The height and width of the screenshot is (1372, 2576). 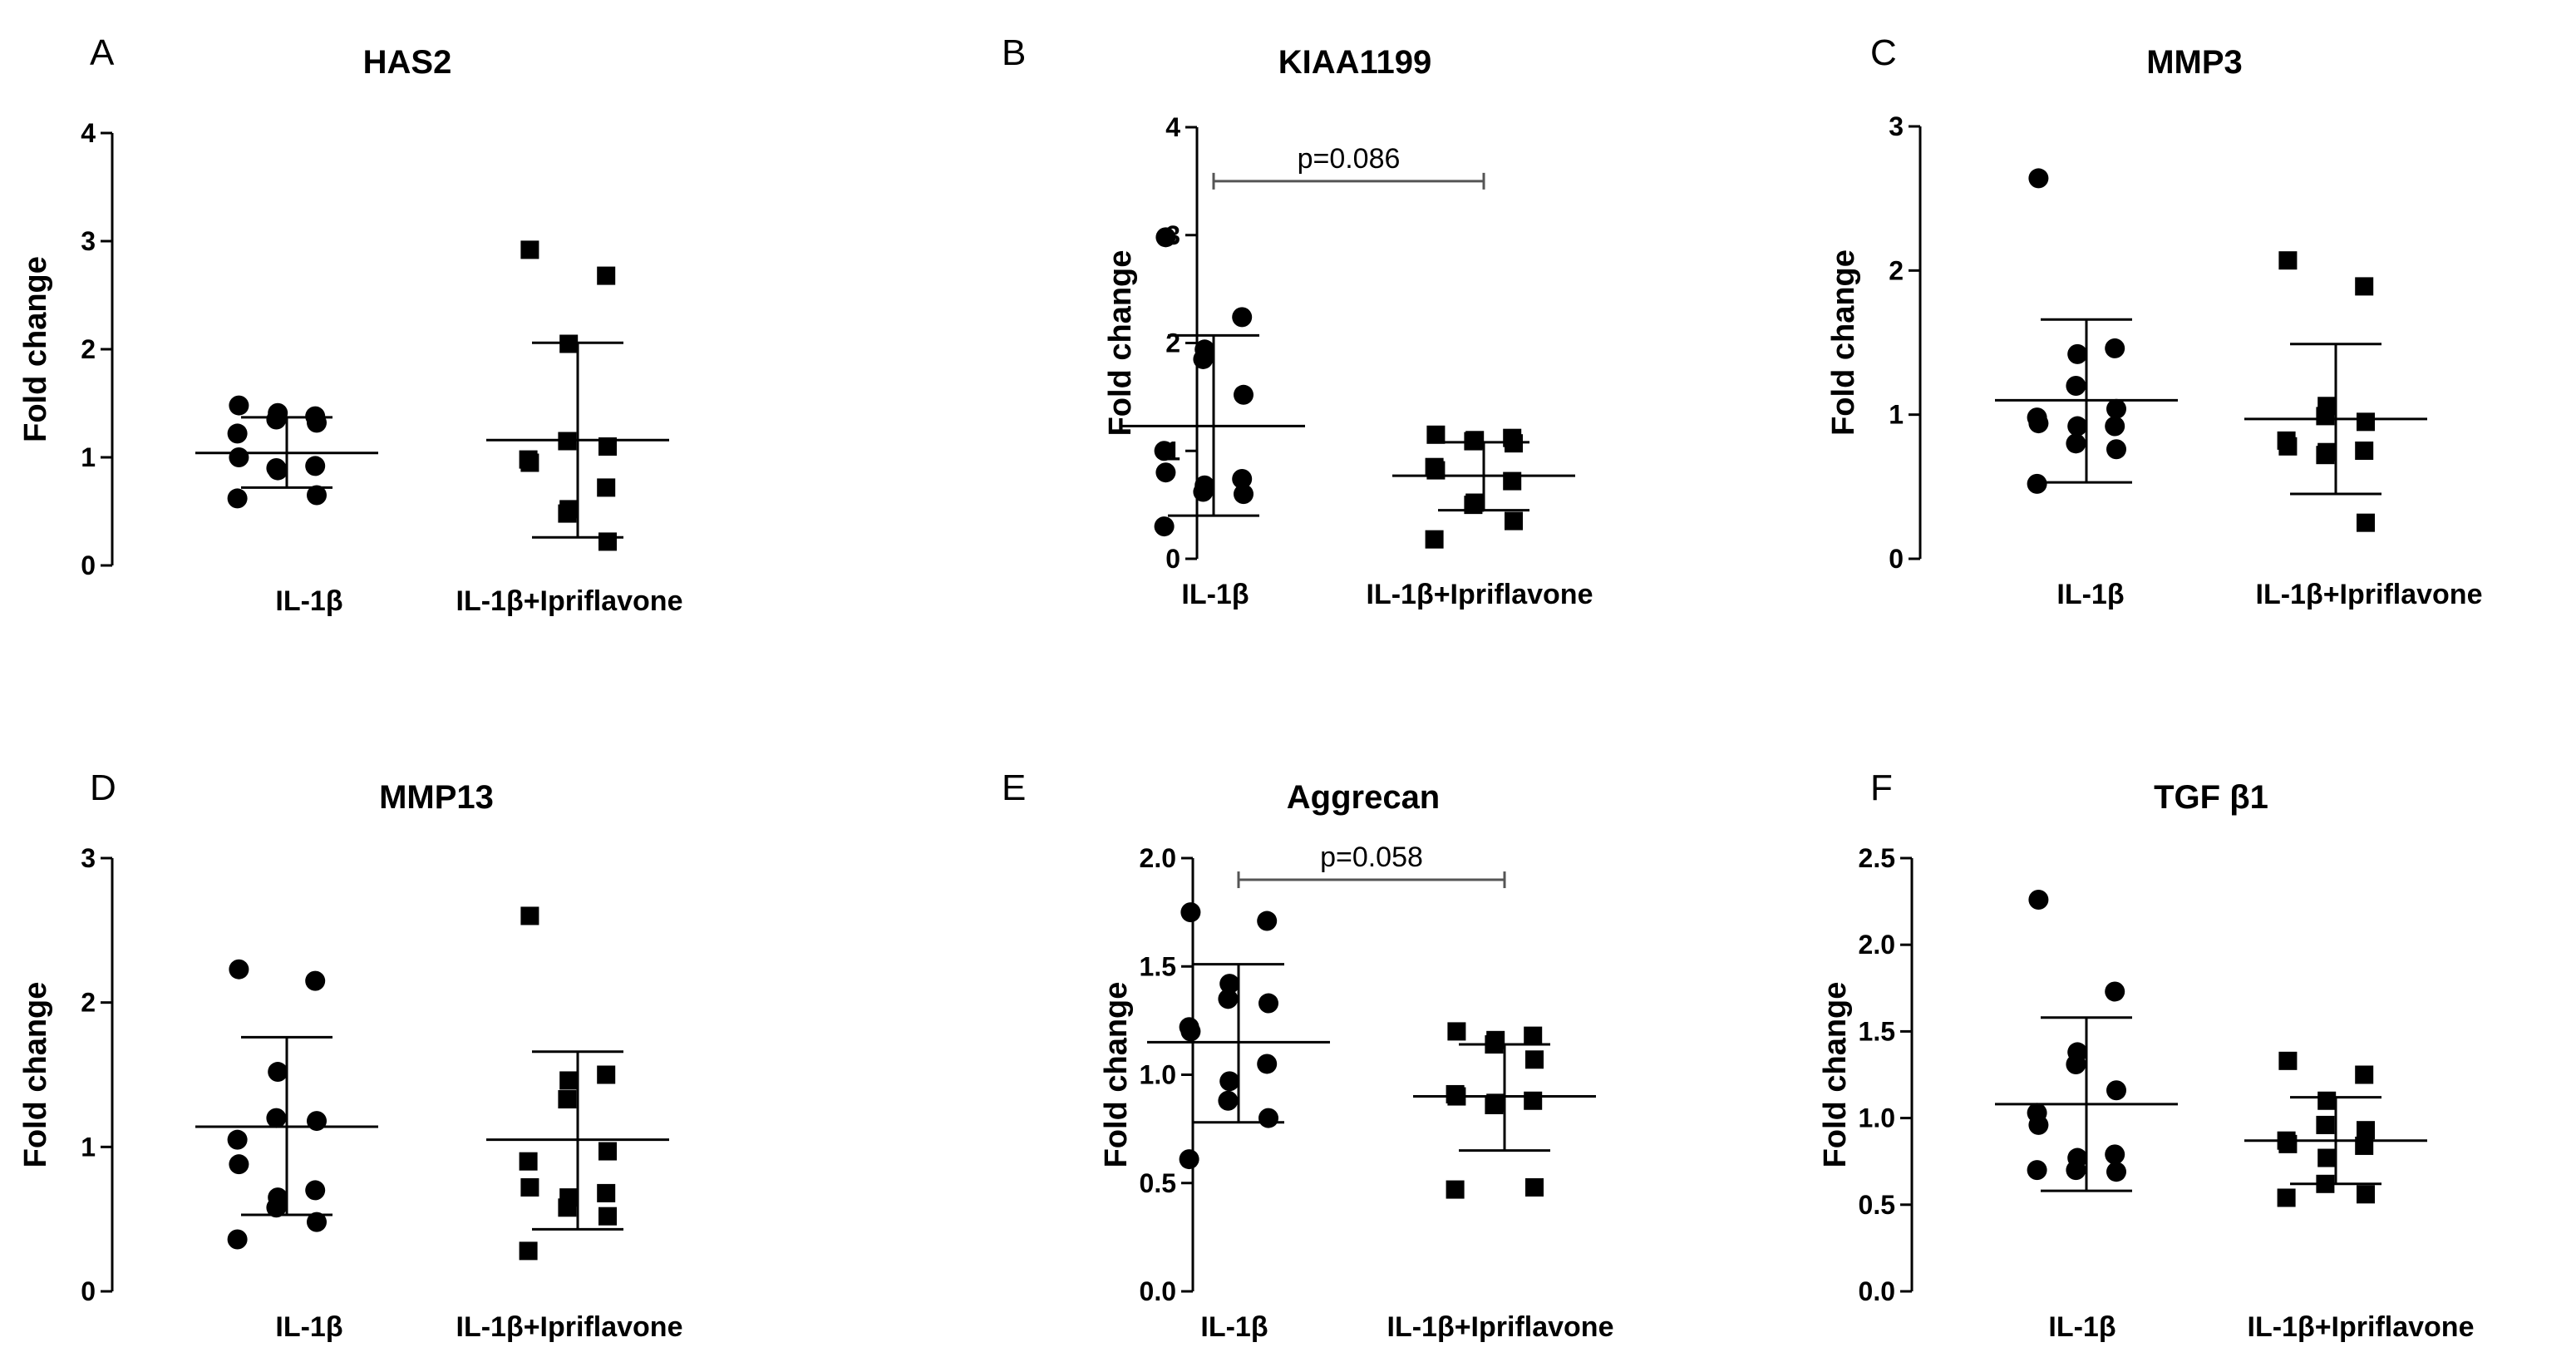 What do you see at coordinates (1158, 1183) in the screenshot?
I see `y-tick-label: 0.5` at bounding box center [1158, 1183].